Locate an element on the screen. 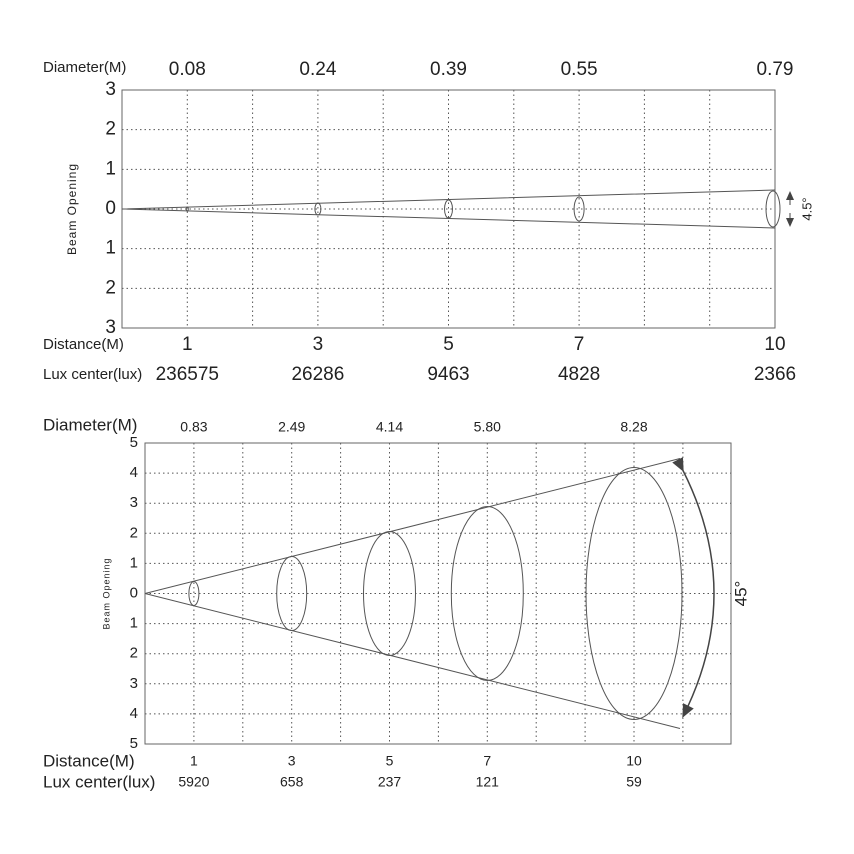  diameter-value: 2.49 is located at coordinates (291, 427).